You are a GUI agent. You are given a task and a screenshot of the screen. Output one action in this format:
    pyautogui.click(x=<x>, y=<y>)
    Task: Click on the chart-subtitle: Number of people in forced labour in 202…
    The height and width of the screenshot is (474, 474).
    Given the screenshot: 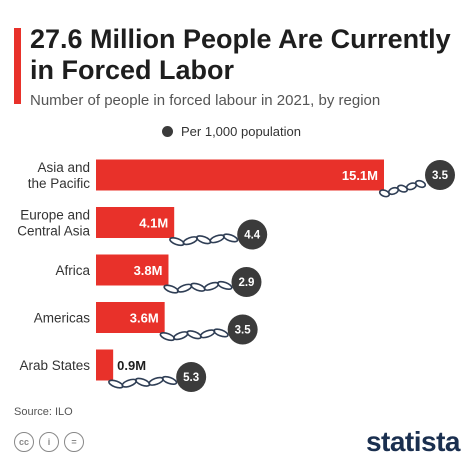 What is the action you would take?
    pyautogui.click(x=205, y=100)
    